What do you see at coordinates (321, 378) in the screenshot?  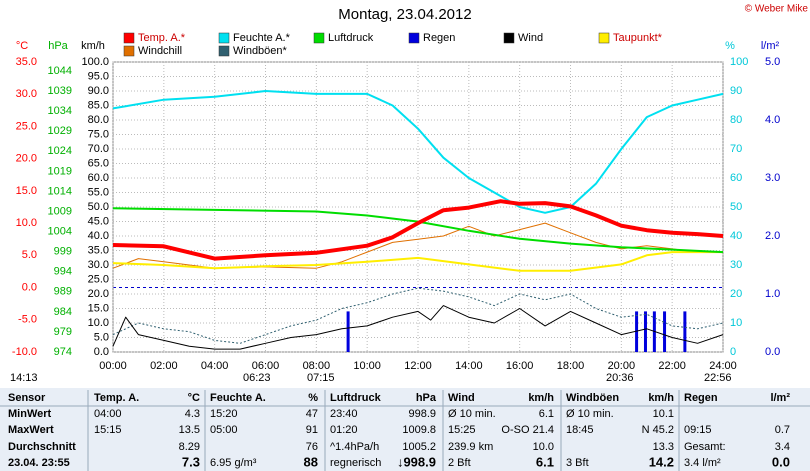 I see `sun-moon-time: 07:15` at bounding box center [321, 378].